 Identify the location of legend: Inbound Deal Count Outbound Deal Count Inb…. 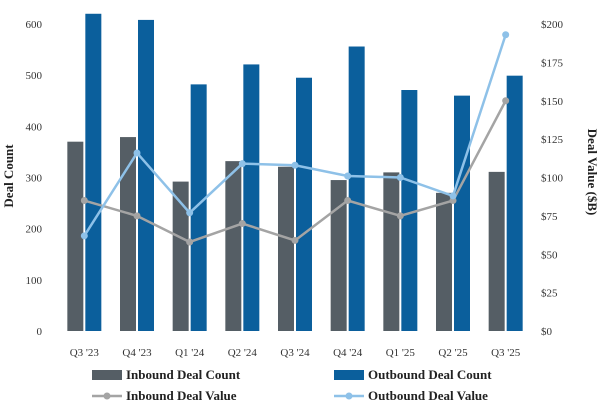
(292, 385).